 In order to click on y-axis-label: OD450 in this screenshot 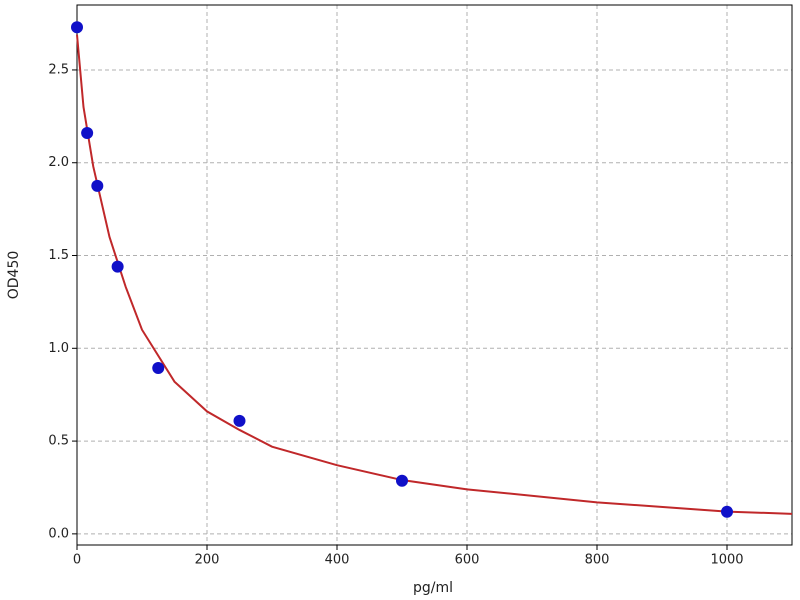, I will do `click(14, 275)`.